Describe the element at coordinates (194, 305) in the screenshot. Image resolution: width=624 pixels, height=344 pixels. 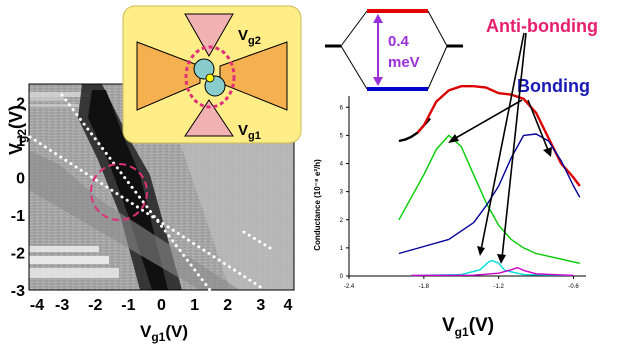
I see `left-x-tick-label: 1` at that location.